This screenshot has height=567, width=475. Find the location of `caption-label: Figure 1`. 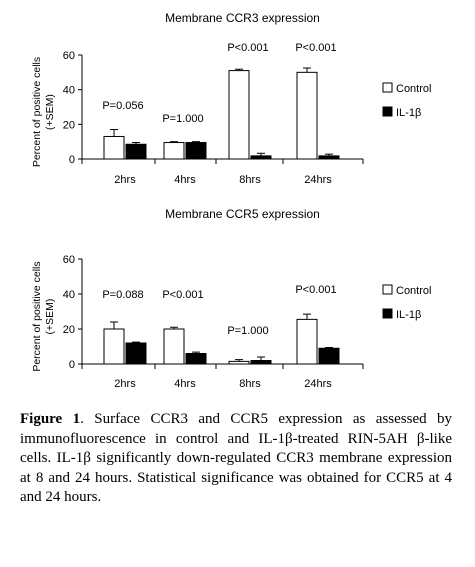

caption-label: Figure 1 is located at coordinates (50, 419).